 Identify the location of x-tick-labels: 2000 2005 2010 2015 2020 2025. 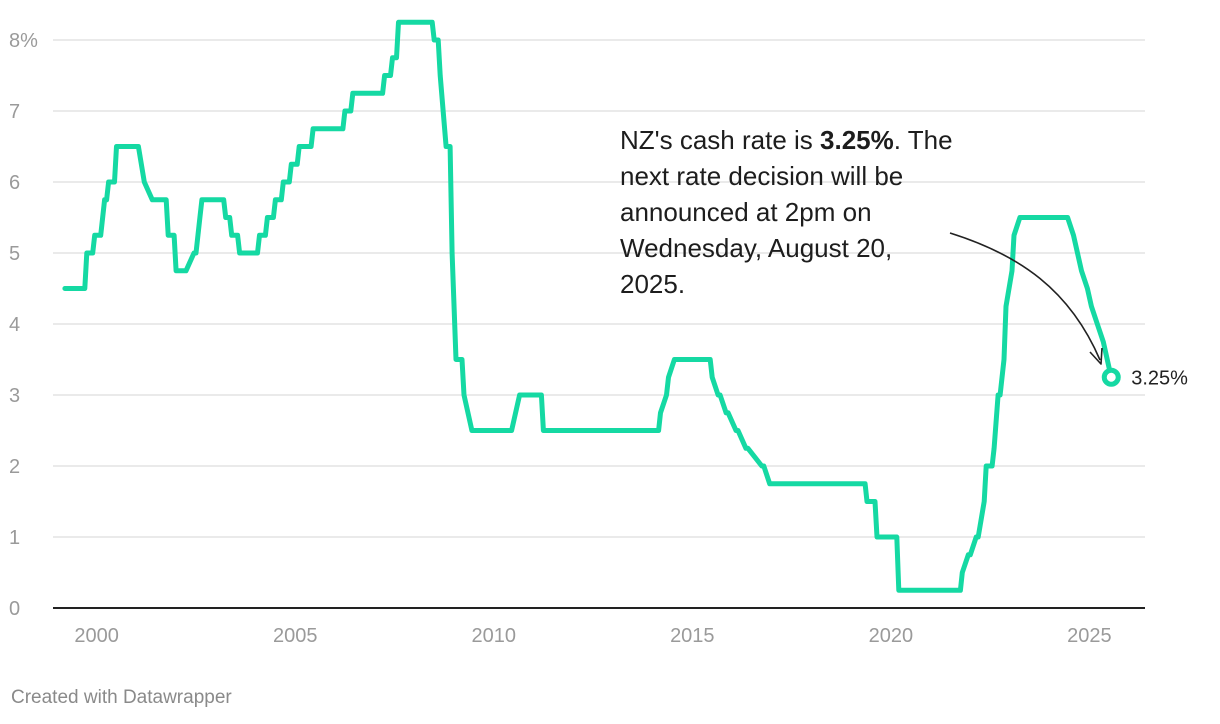
(592, 636).